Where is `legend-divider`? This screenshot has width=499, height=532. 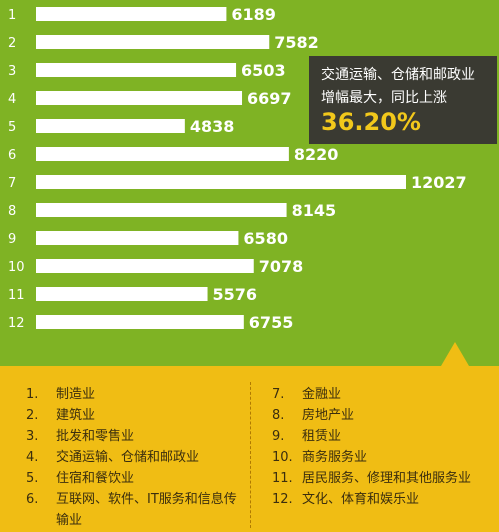
legend-divider is located at coordinates (250, 455).